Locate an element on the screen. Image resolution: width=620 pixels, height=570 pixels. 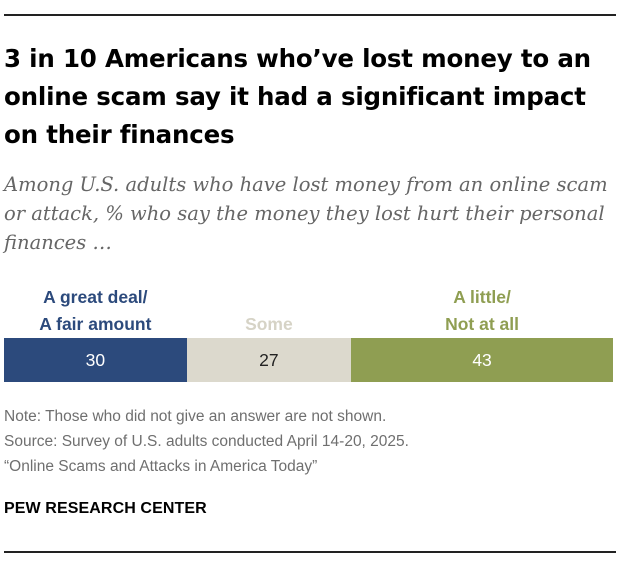
stacked-bar: 30 27 43 is located at coordinates (308, 360).